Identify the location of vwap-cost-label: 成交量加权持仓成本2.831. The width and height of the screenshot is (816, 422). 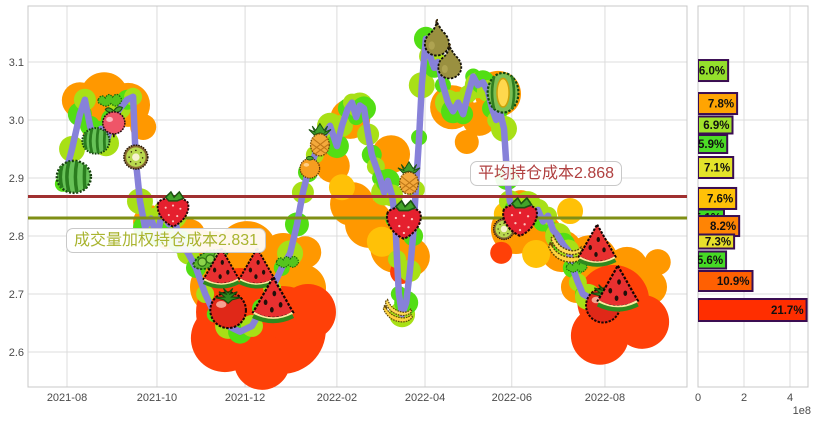
(166, 240).